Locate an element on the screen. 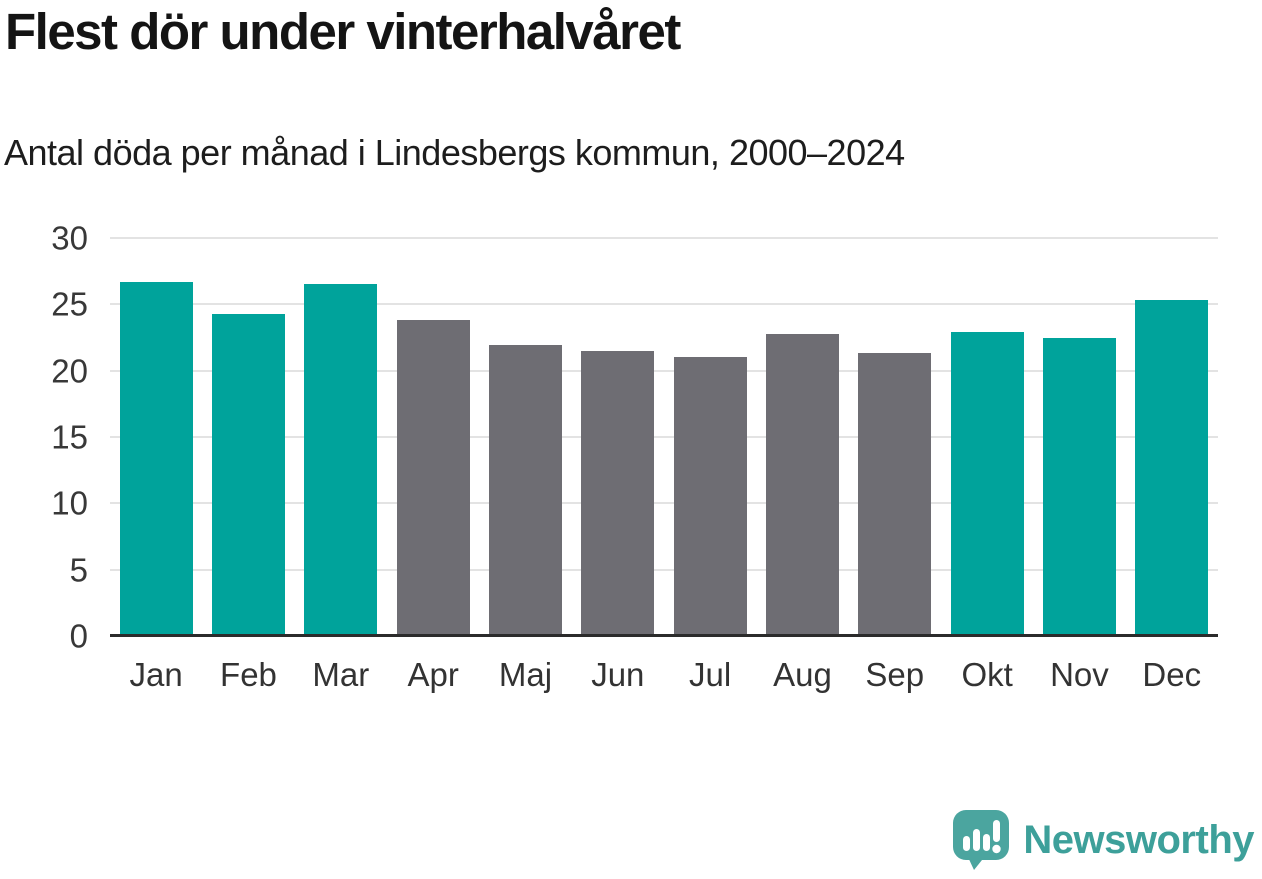 This screenshot has width=1262, height=879. bar-feb is located at coordinates (248, 474).